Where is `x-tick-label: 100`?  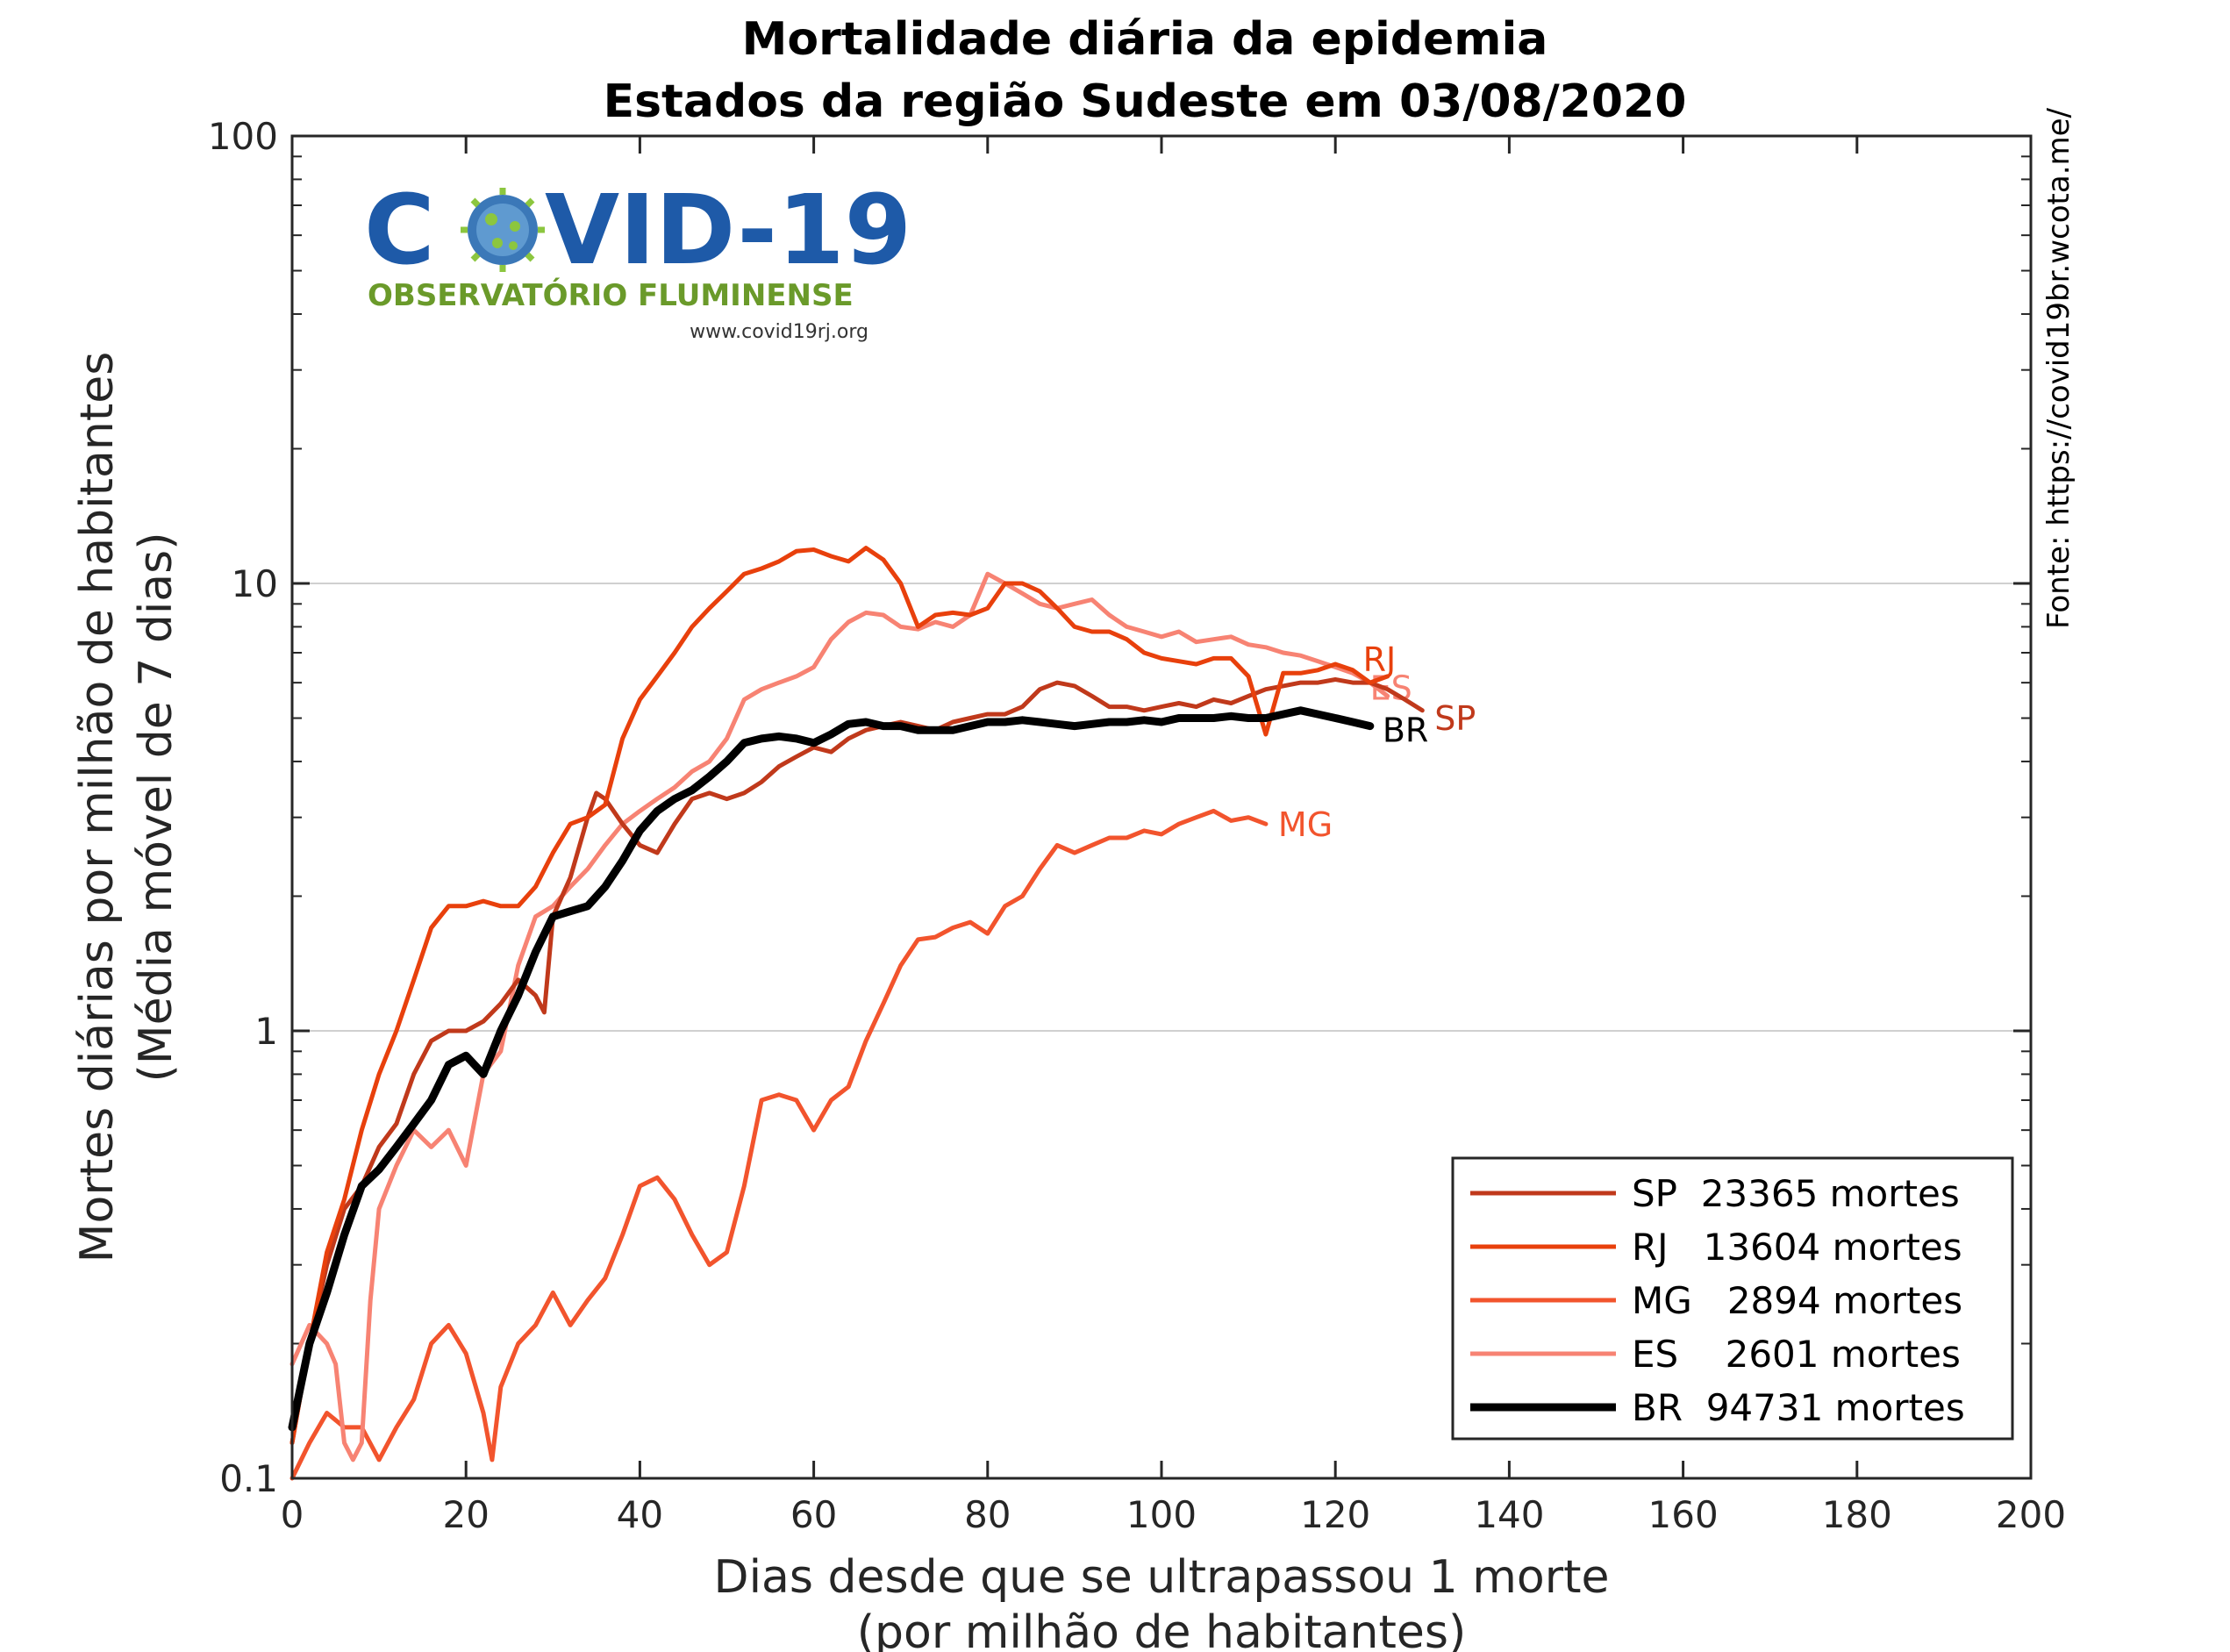 x-tick-label: 100 is located at coordinates (1162, 1515).